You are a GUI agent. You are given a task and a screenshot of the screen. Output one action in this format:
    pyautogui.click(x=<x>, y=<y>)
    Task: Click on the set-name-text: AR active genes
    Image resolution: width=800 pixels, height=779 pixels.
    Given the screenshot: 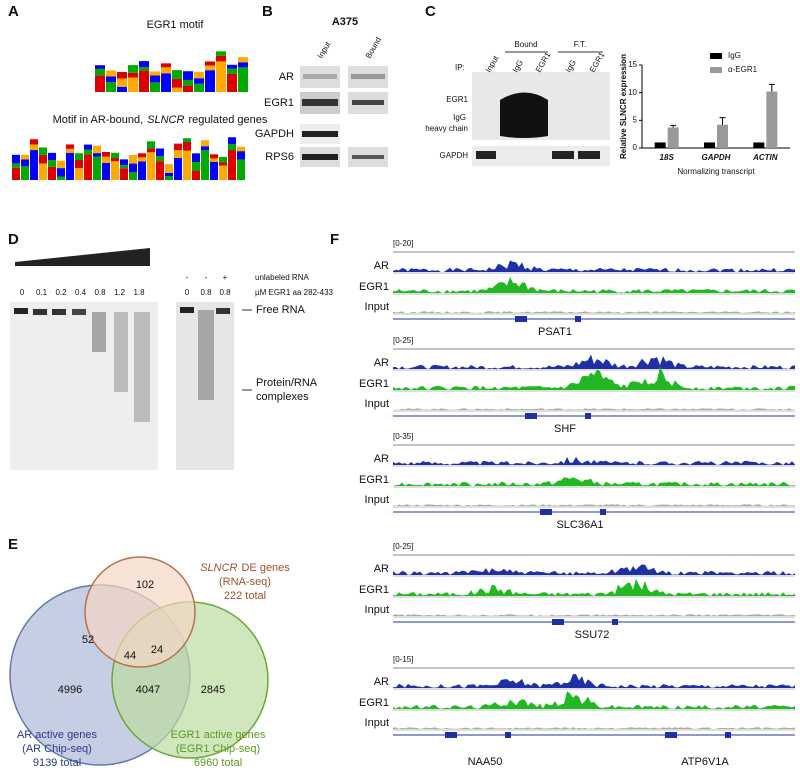 What is the action you would take?
    pyautogui.click(x=57, y=735)
    